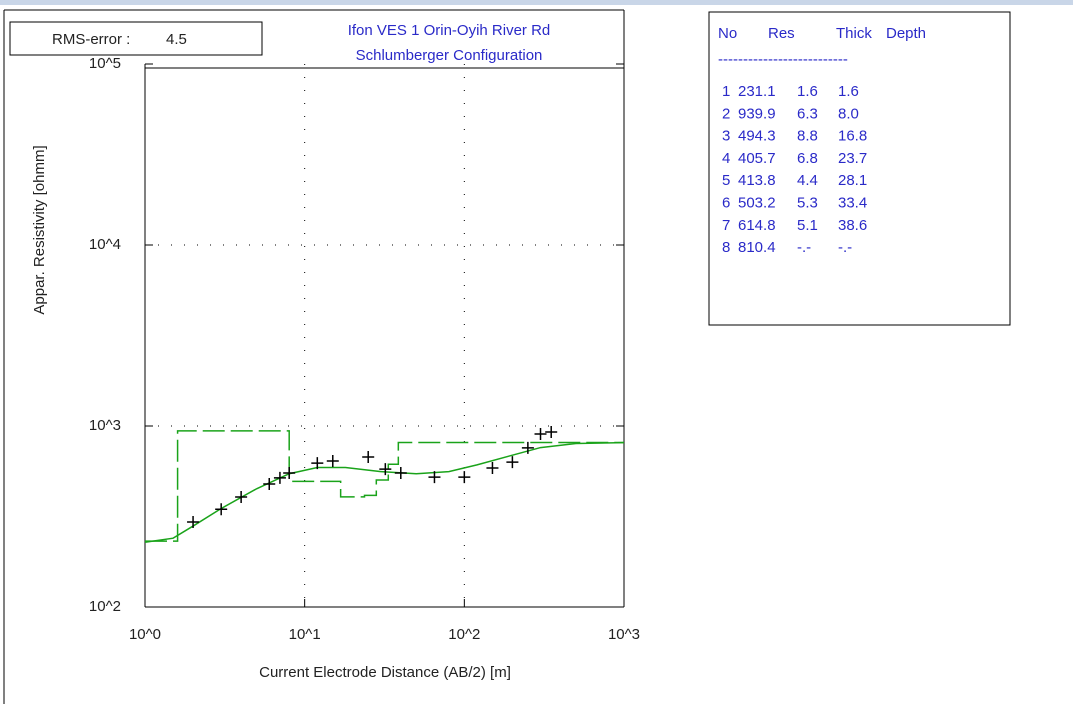  Describe the element at coordinates (727, 33) in the screenshot. I see `table-header: No` at that location.